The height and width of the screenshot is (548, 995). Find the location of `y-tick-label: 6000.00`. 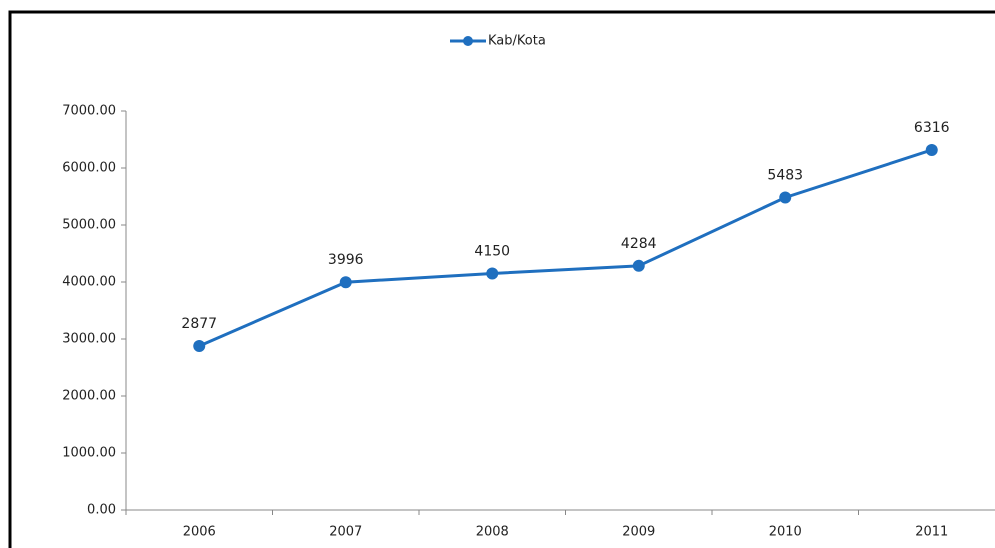

y-tick-label: 6000.00 is located at coordinates (89, 168).